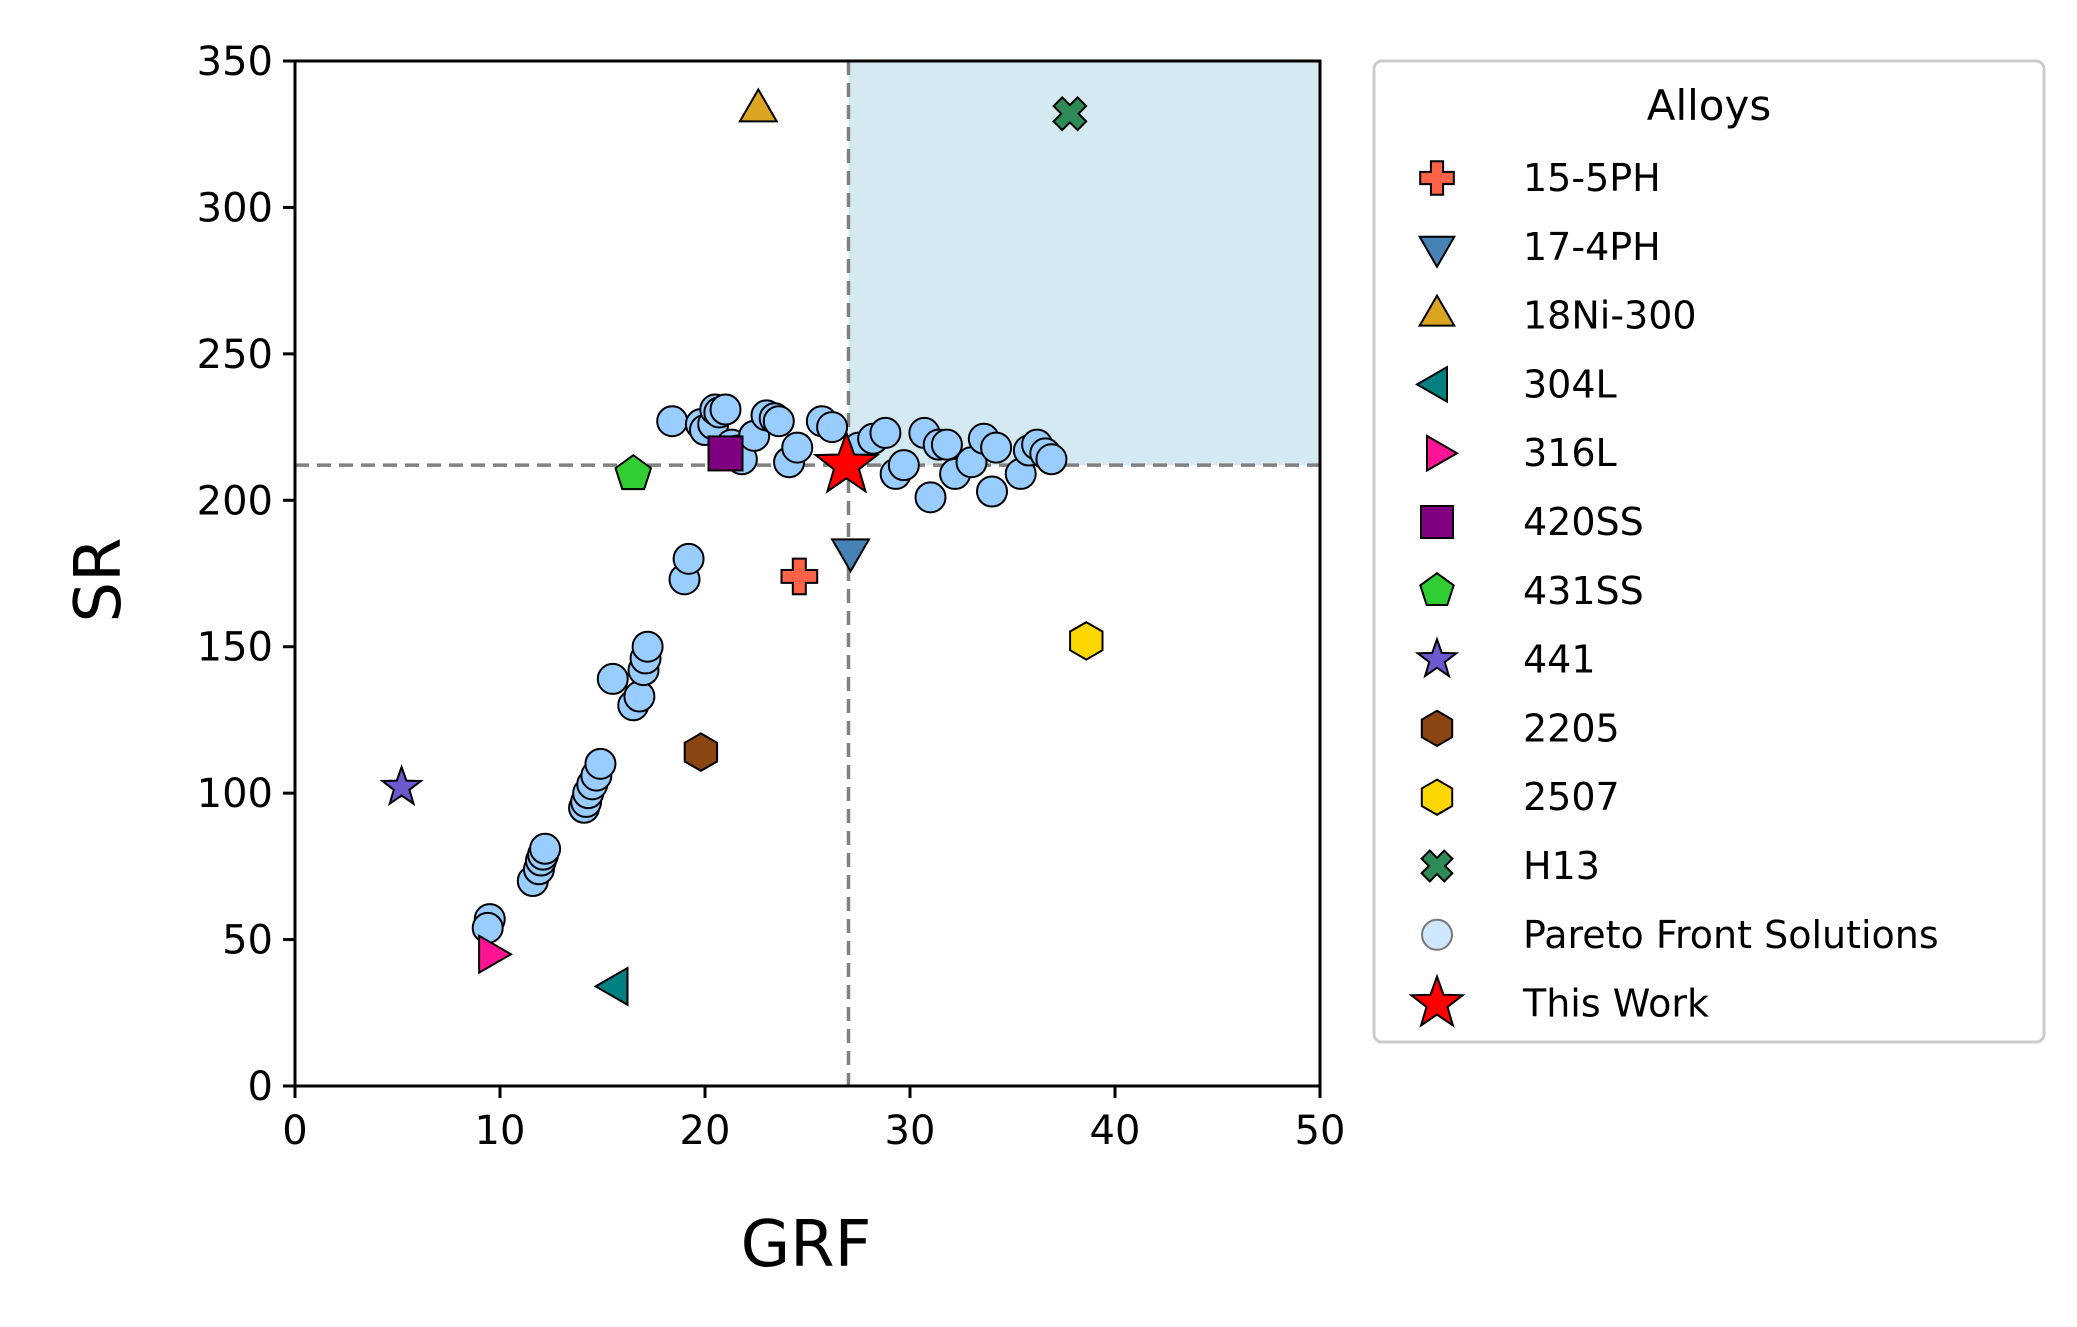 This screenshot has height=1327, width=2077. Describe the element at coordinates (235, 648) in the screenshot. I see `y-tick-label: 150` at that location.